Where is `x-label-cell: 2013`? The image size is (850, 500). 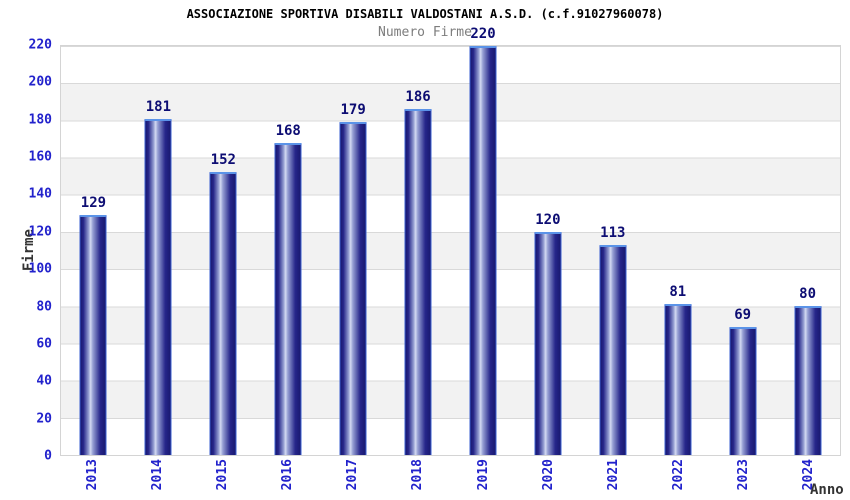
x-label-cell: 2013 is located at coordinates (92, 479).